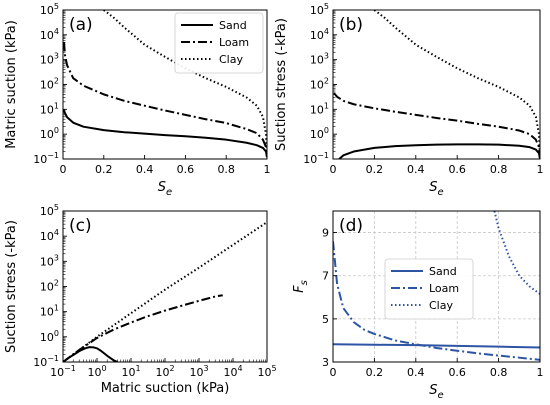 The width and height of the screenshot is (550, 405). What do you see at coordinates (325, 233) in the screenshot?
I see `y-tick-label: 9` at bounding box center [325, 233].